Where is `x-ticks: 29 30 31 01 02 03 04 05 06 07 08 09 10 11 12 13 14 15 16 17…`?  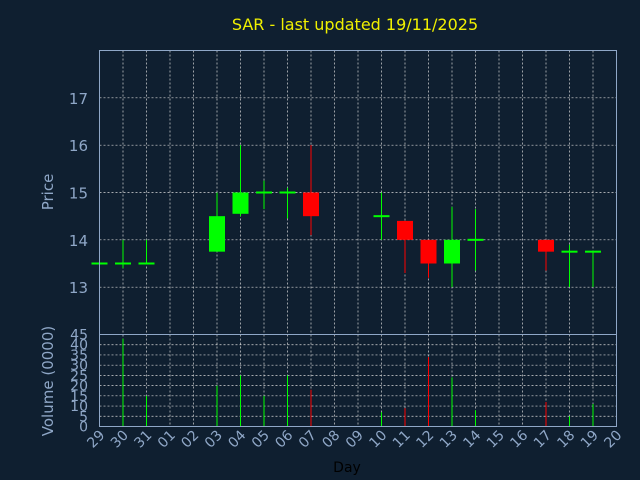 x-ticks: 29 30 31 01 02 03 04 05 06 07 08 09 10 11 12 13 14 15 16 17… is located at coordinates (354, 439).